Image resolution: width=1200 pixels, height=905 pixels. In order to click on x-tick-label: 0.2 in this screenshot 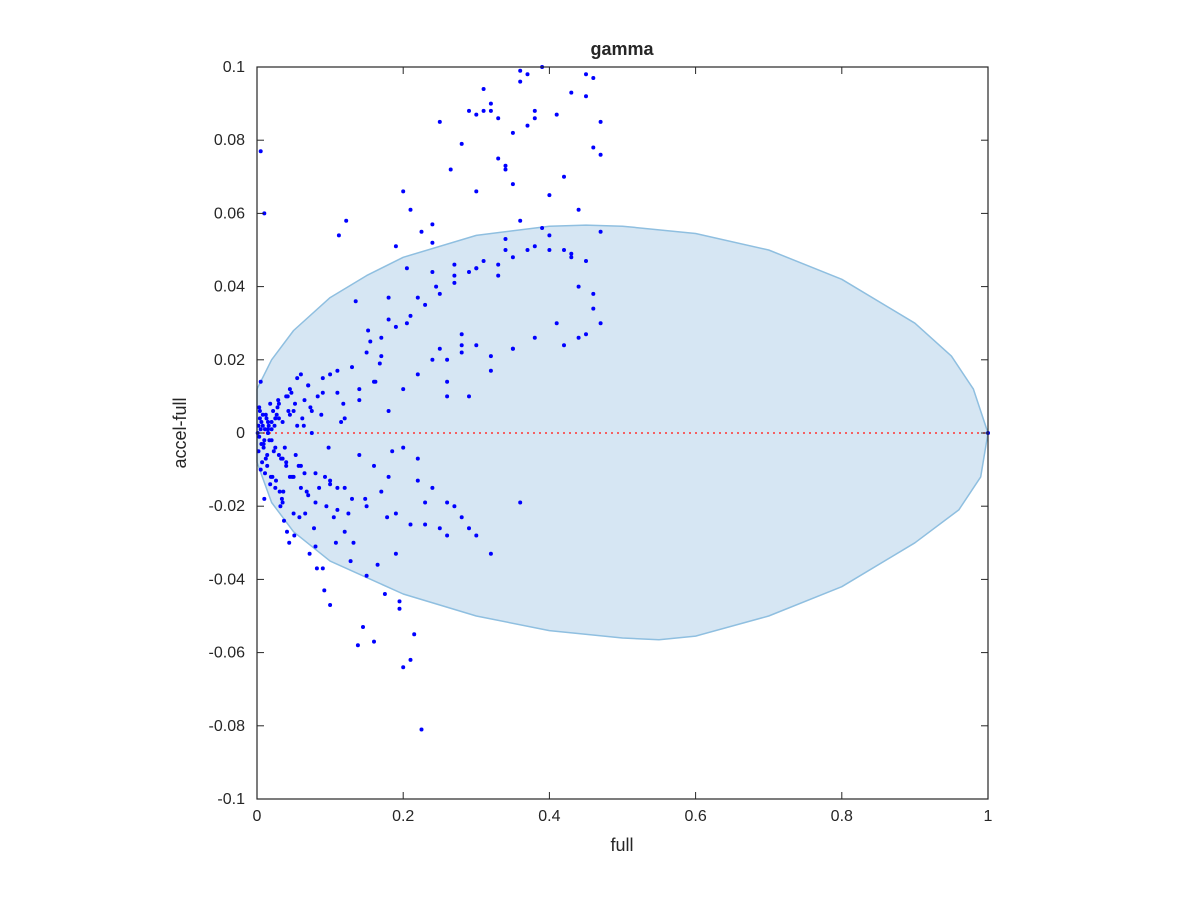, I will do `click(403, 816)`.